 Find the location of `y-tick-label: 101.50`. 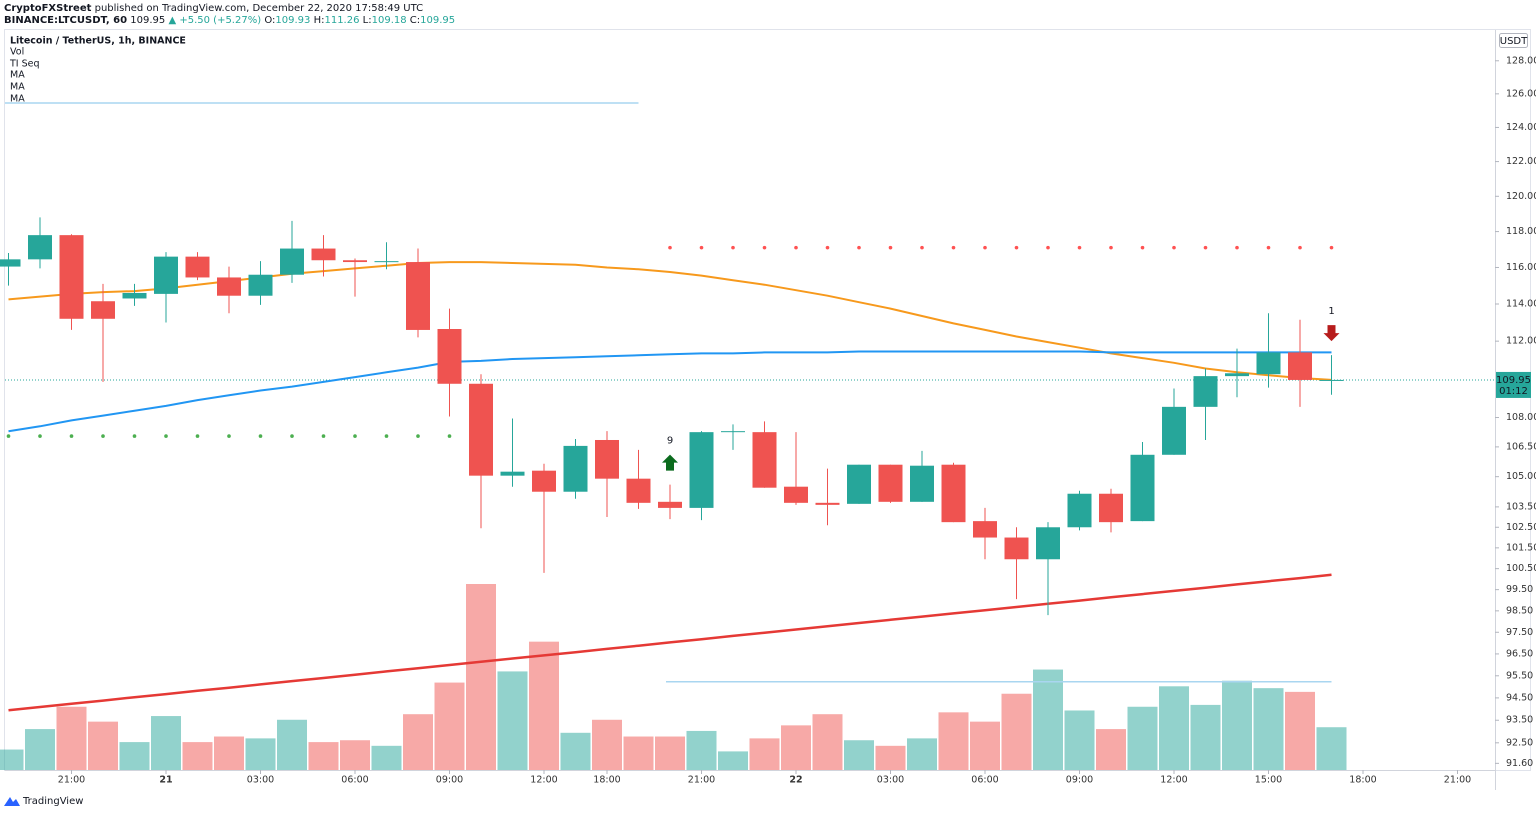

y-tick-label: 101.50 is located at coordinates (1521, 547).